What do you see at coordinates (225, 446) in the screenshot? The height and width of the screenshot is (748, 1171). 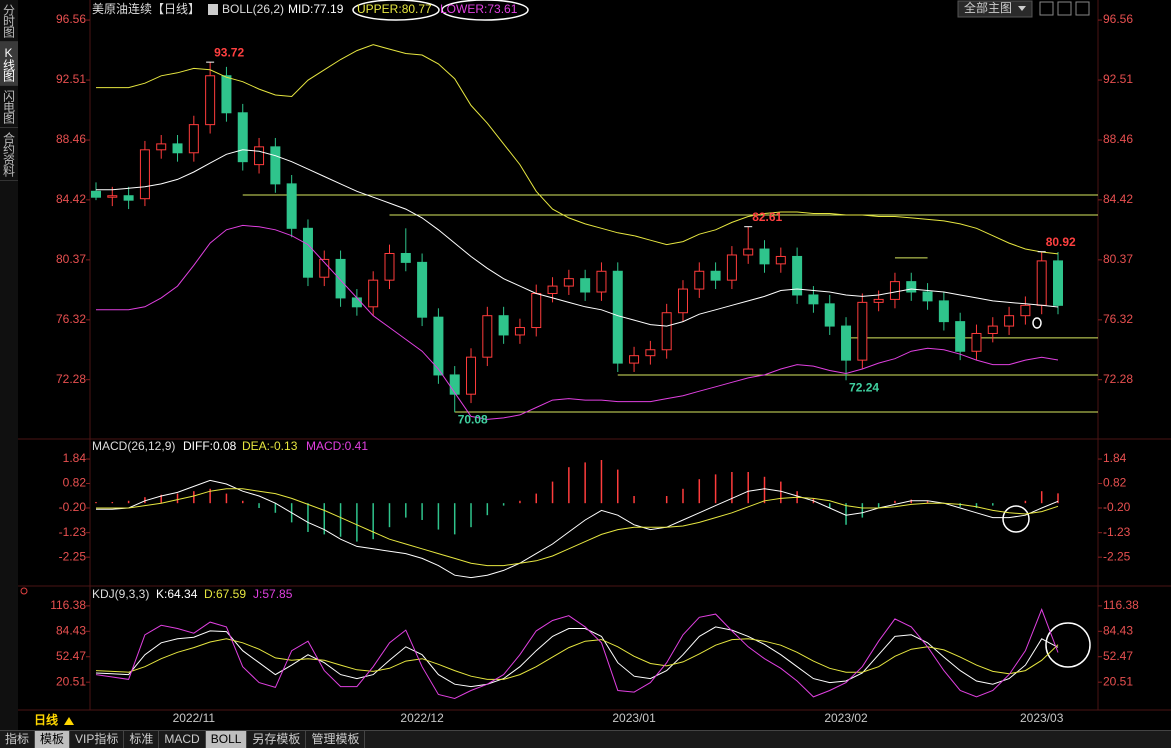 I see `legend-value: 0.08` at bounding box center [225, 446].